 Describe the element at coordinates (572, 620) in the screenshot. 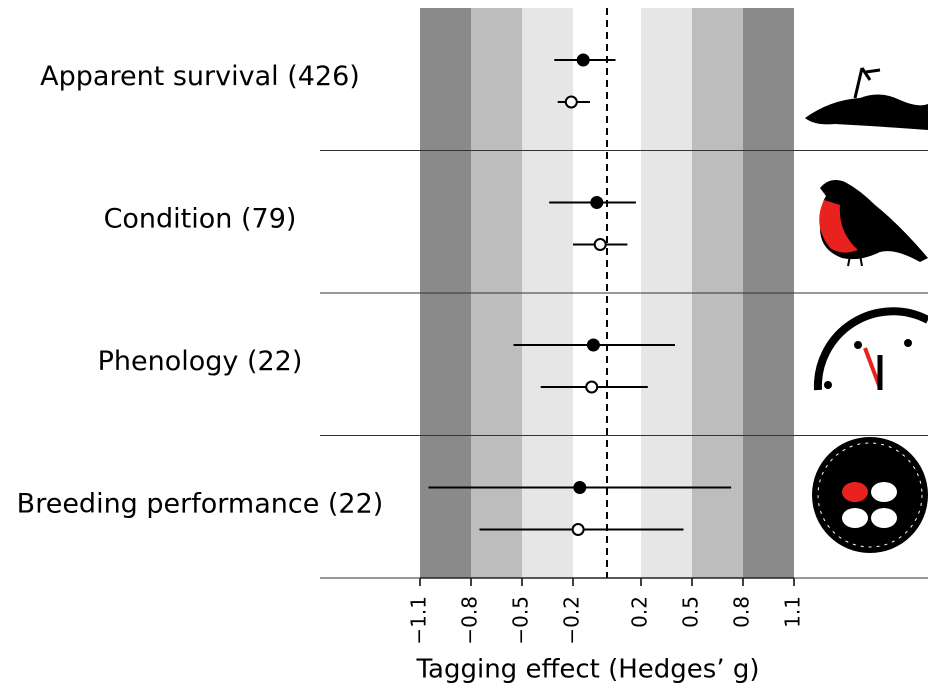

I see `x-tick-label: −0.2` at that location.